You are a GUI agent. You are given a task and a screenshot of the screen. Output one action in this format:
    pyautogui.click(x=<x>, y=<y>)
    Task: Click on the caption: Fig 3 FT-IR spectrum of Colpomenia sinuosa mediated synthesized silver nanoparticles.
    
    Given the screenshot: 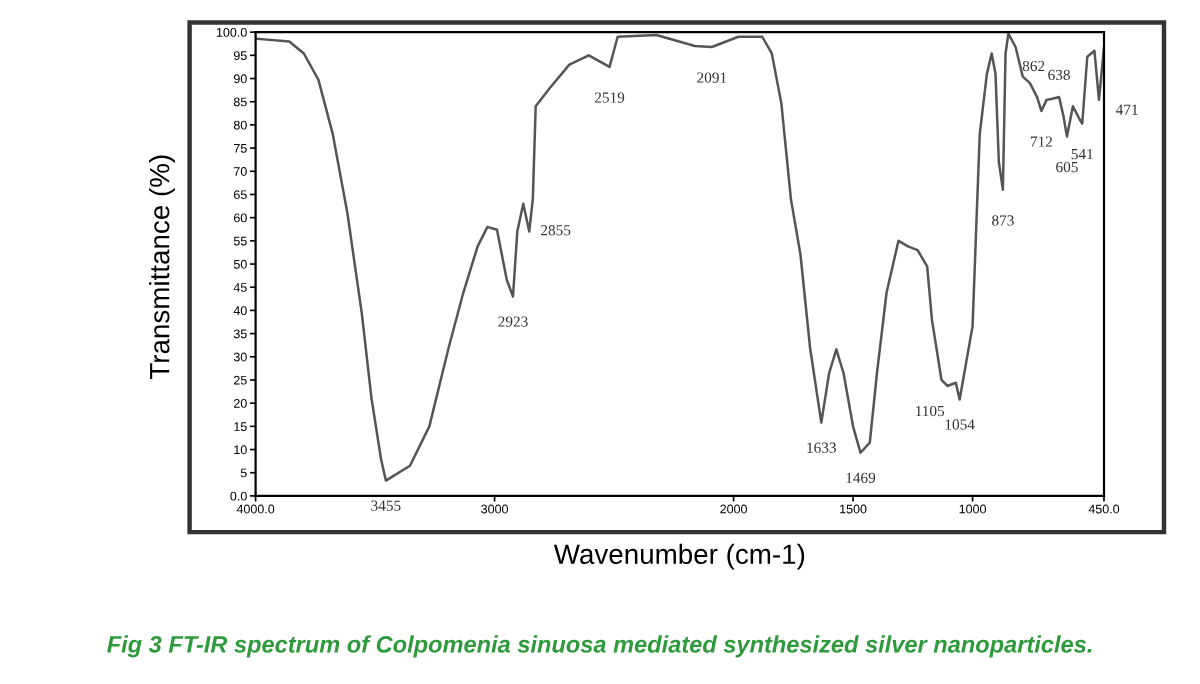 What is the action you would take?
    pyautogui.click(x=599, y=646)
    